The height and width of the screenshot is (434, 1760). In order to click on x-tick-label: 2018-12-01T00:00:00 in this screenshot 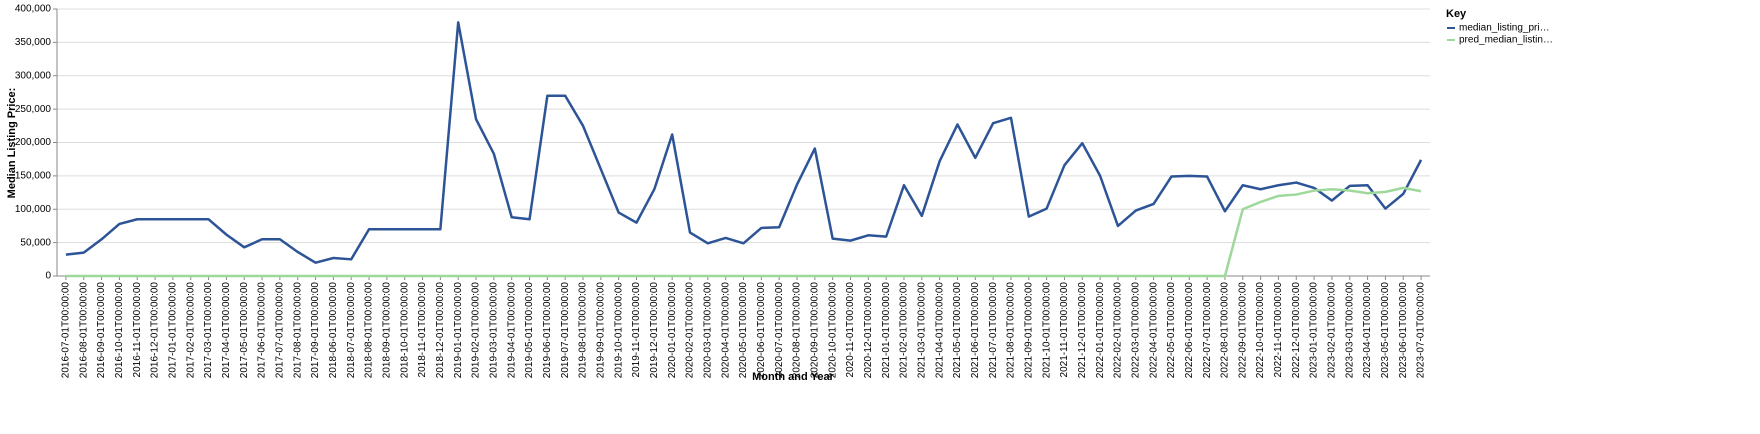, I will do `click(440, 330)`.